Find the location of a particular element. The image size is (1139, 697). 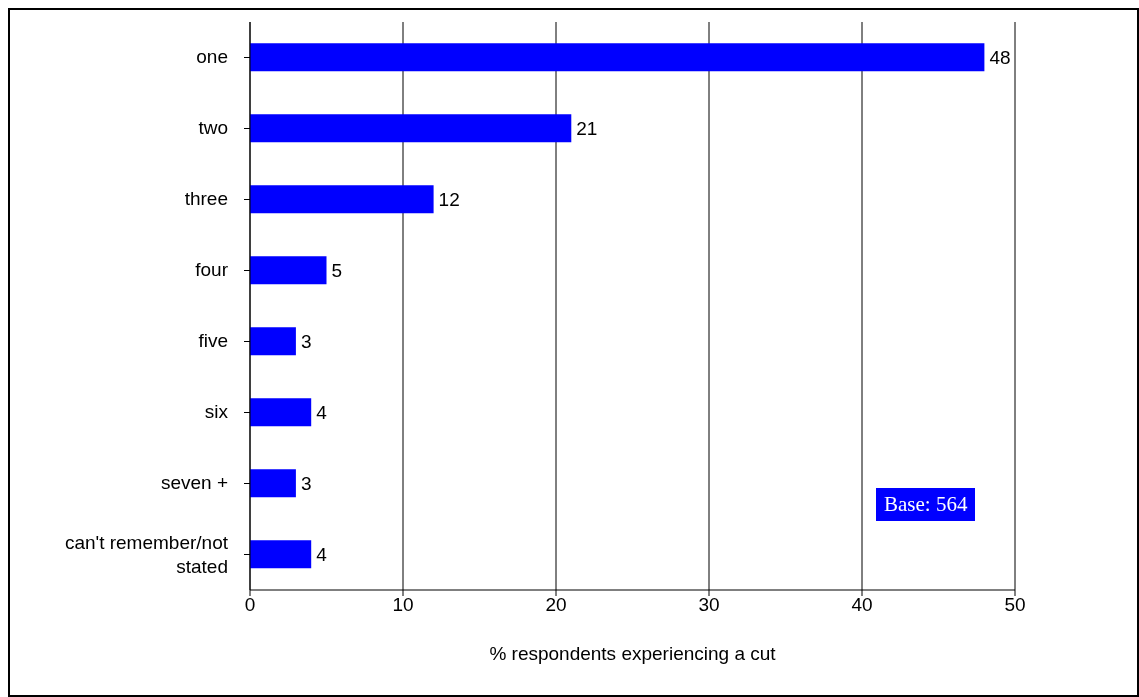

y-tick-label: five is located at coordinates (213, 340).